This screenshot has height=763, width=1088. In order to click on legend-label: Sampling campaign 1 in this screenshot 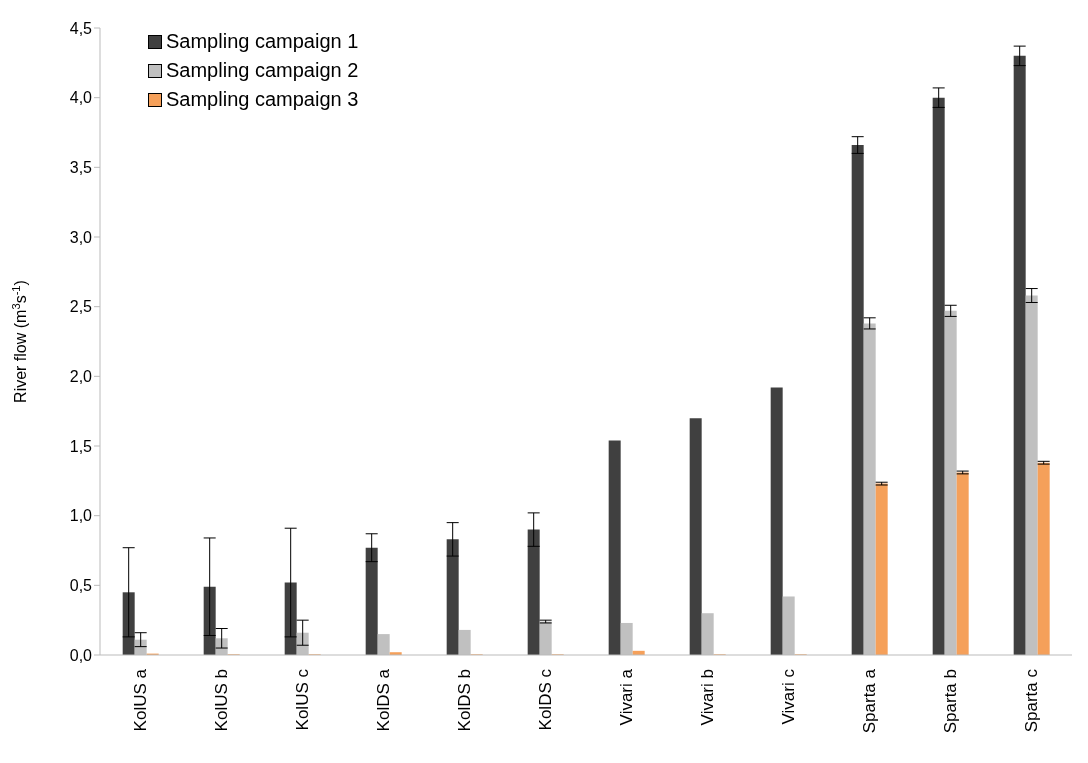, I will do `click(262, 41)`.